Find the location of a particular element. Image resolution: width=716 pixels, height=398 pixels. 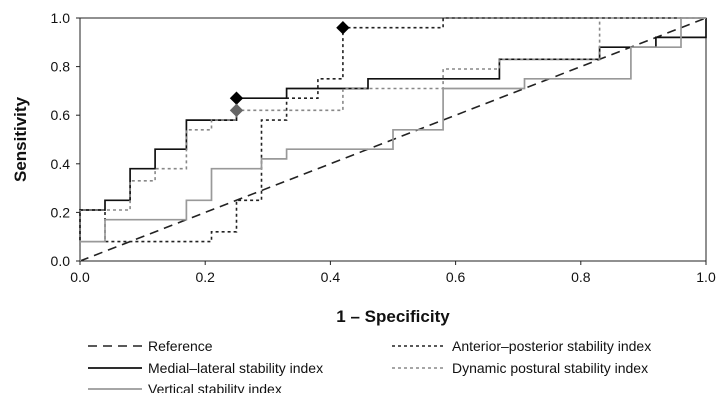

y-tick-label: 0.2 is located at coordinates (61, 212).